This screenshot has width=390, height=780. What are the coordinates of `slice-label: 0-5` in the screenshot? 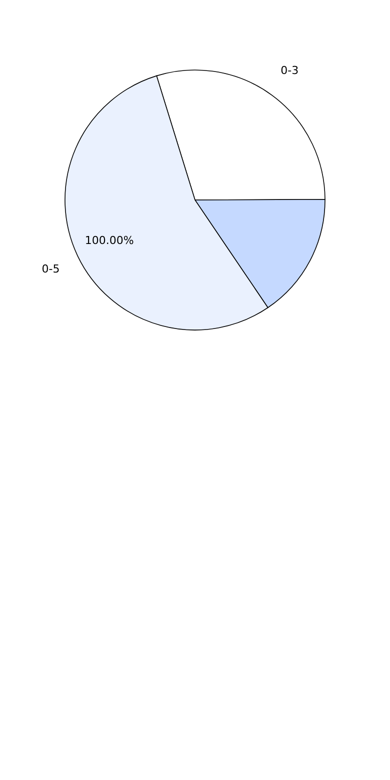 It's located at (51, 269).